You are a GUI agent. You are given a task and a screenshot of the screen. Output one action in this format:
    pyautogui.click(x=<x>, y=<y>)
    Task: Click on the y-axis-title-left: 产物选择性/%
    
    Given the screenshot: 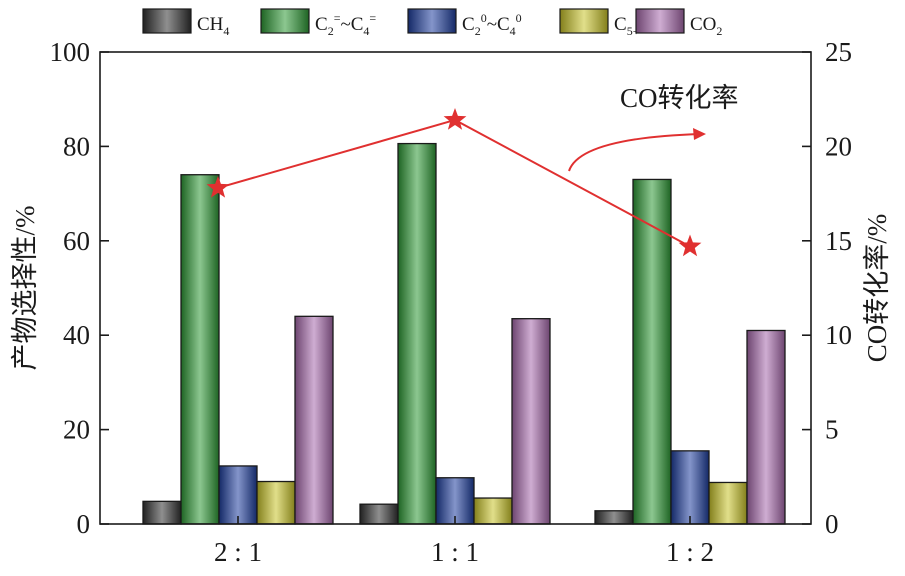 What is the action you would take?
    pyautogui.click(x=25, y=288)
    